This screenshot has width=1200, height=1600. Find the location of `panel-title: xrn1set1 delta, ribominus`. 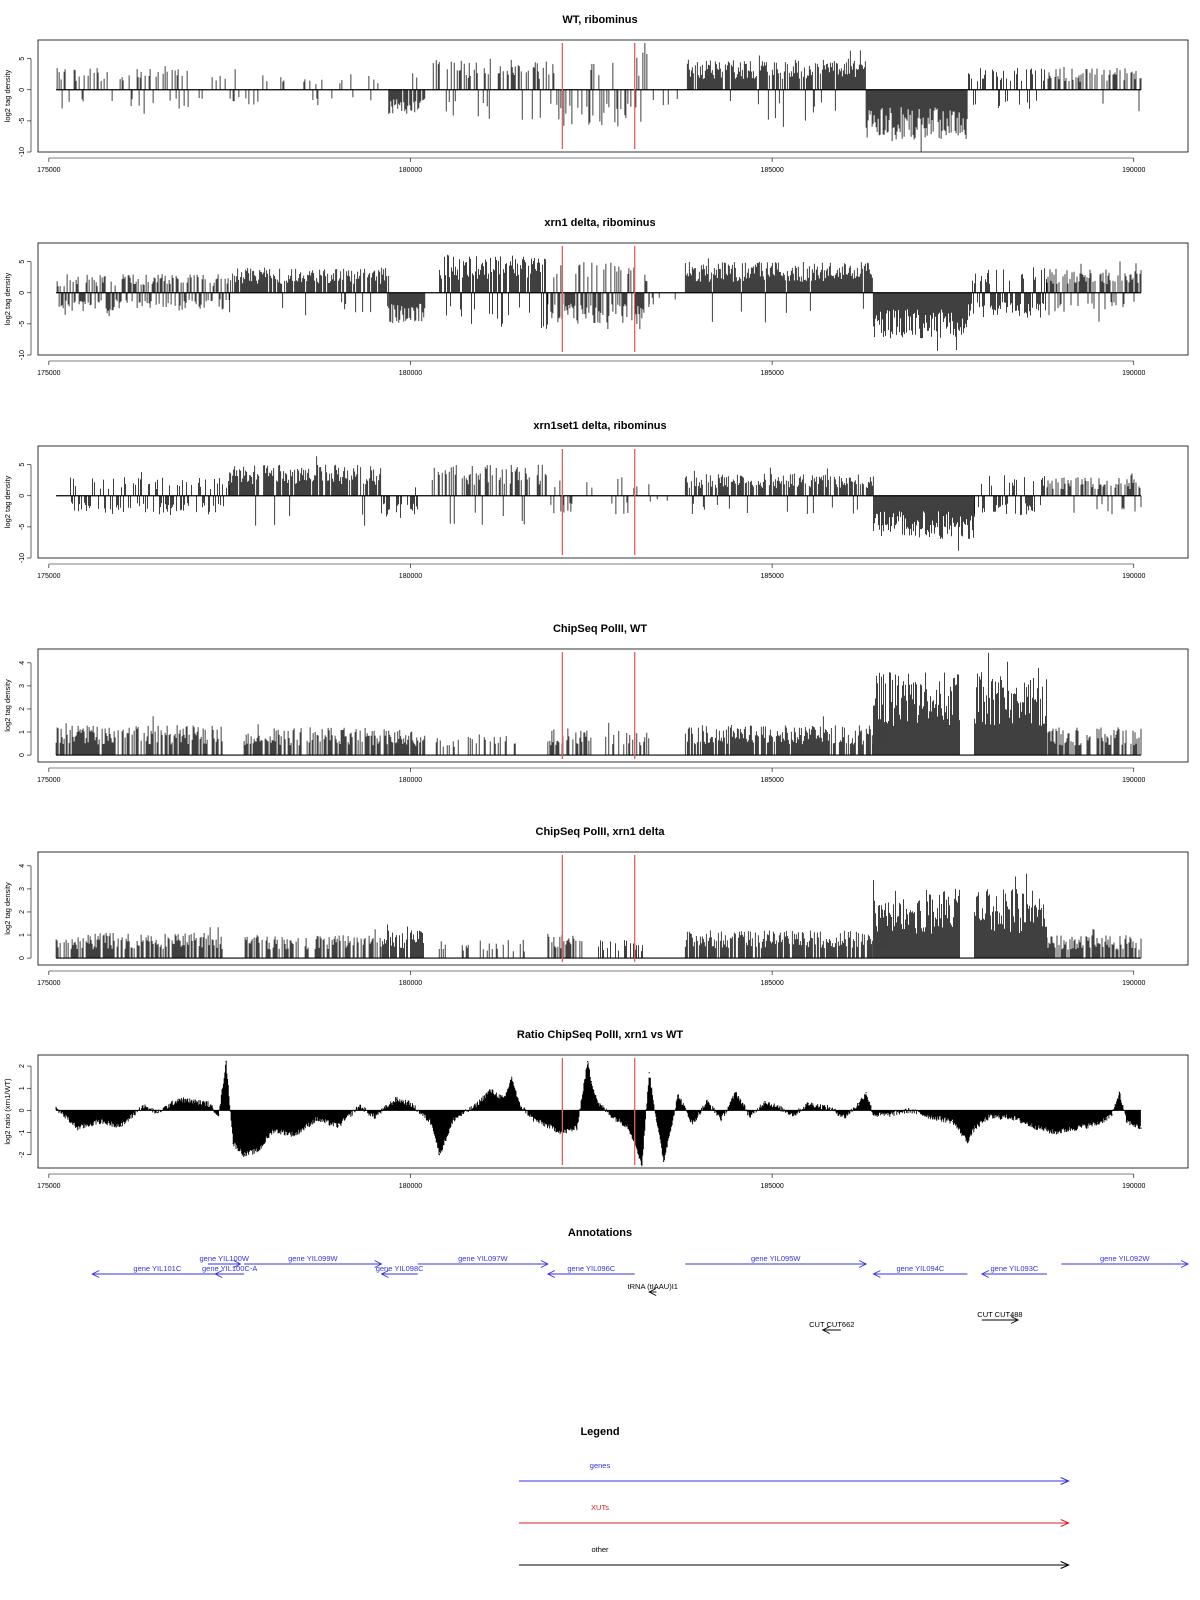

panel-title: xrn1set1 delta, ribominus is located at coordinates (599, 426).